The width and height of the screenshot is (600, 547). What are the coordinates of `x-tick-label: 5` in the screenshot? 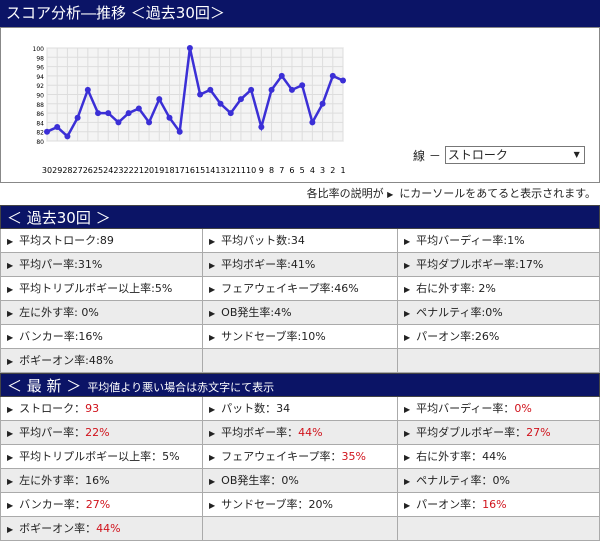 It's located at (302, 170).